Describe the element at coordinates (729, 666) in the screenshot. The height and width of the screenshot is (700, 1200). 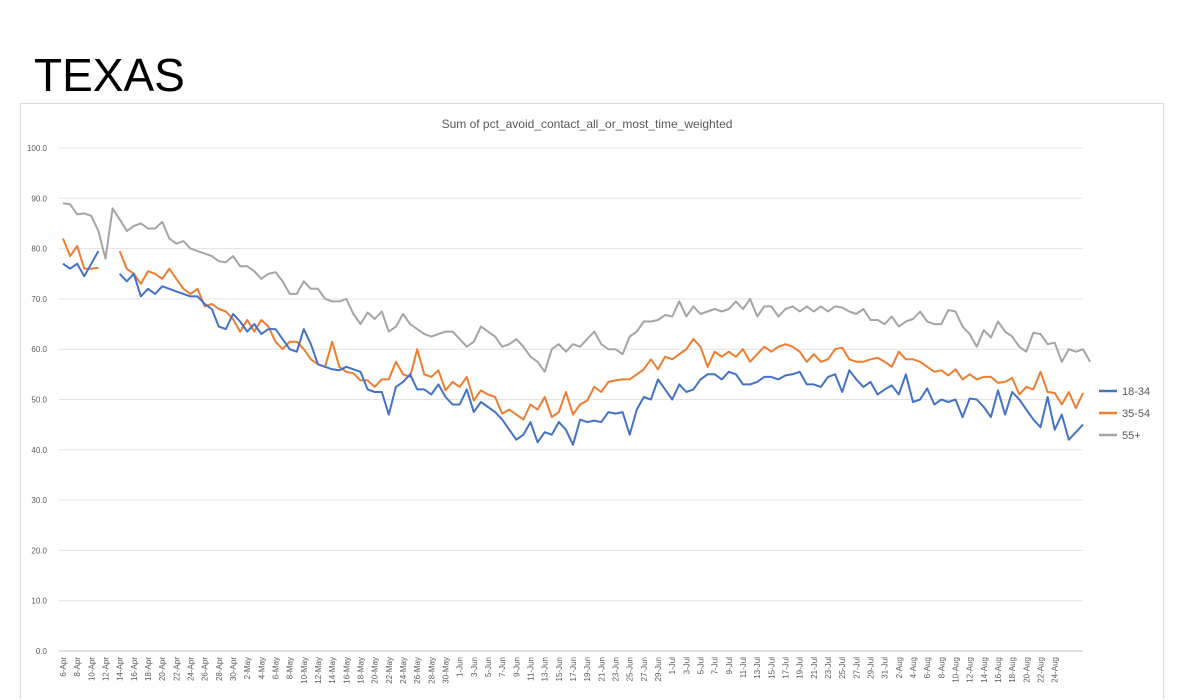
I see `x-tick-label: 9-Jul` at that location.